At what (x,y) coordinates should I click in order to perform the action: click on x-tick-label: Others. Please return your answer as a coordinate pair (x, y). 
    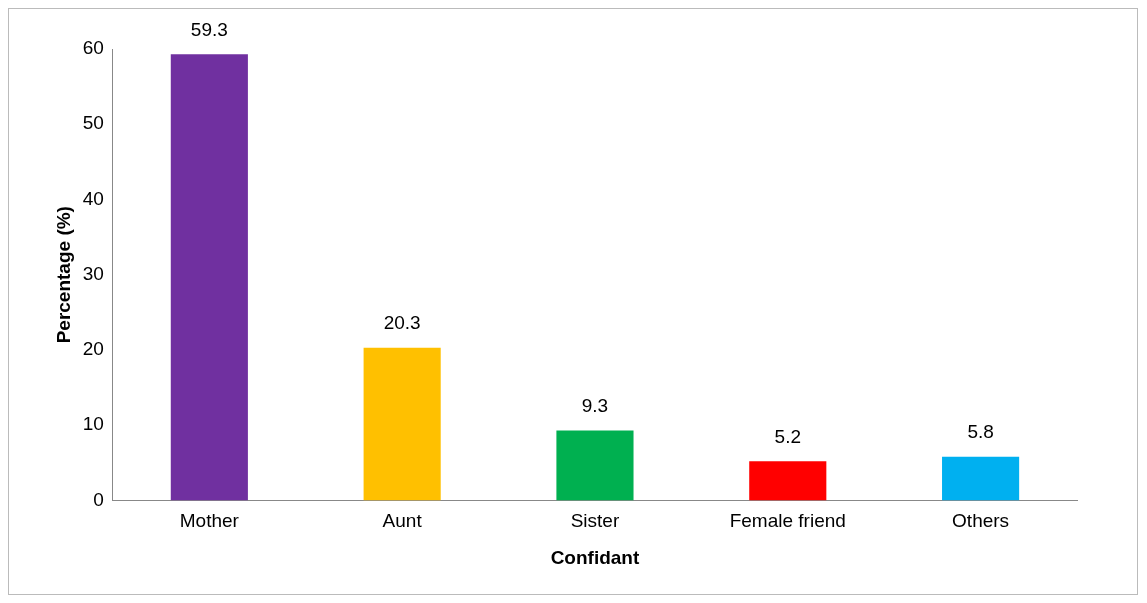
    Looking at the image, I should click on (981, 521).